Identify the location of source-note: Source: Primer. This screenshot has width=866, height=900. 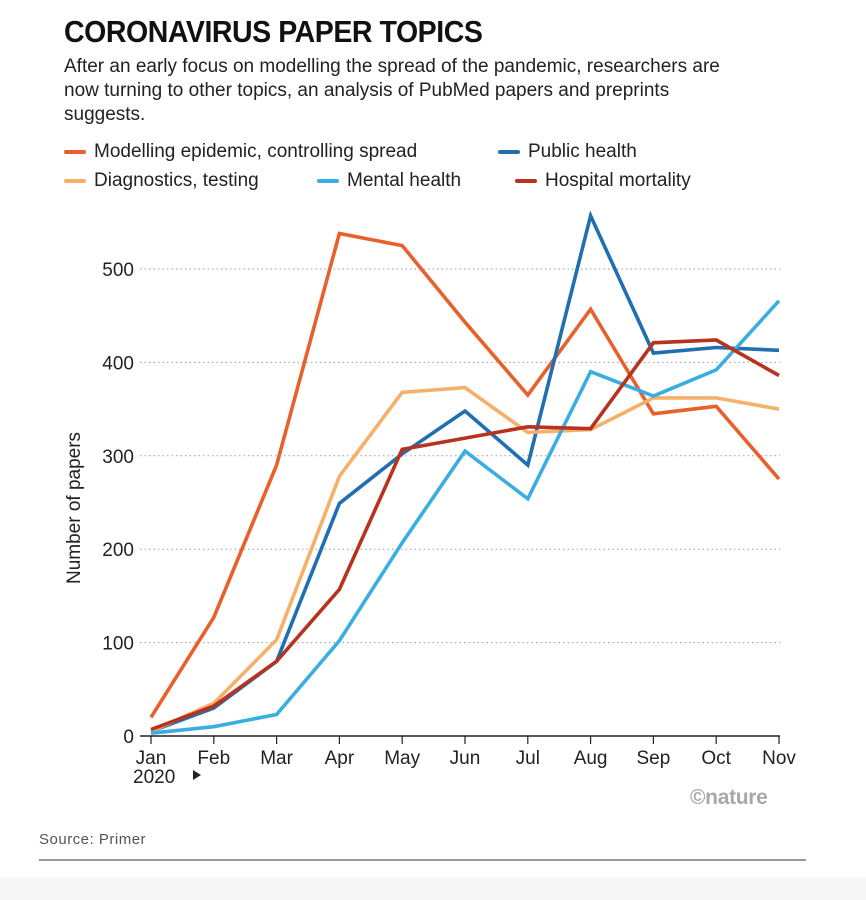
(93, 839).